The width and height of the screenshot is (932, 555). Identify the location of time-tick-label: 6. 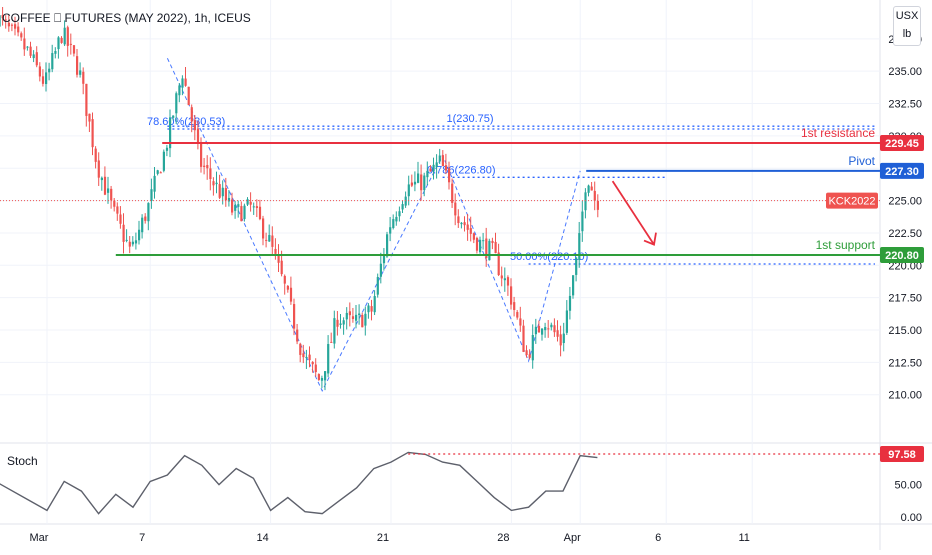
(658, 538).